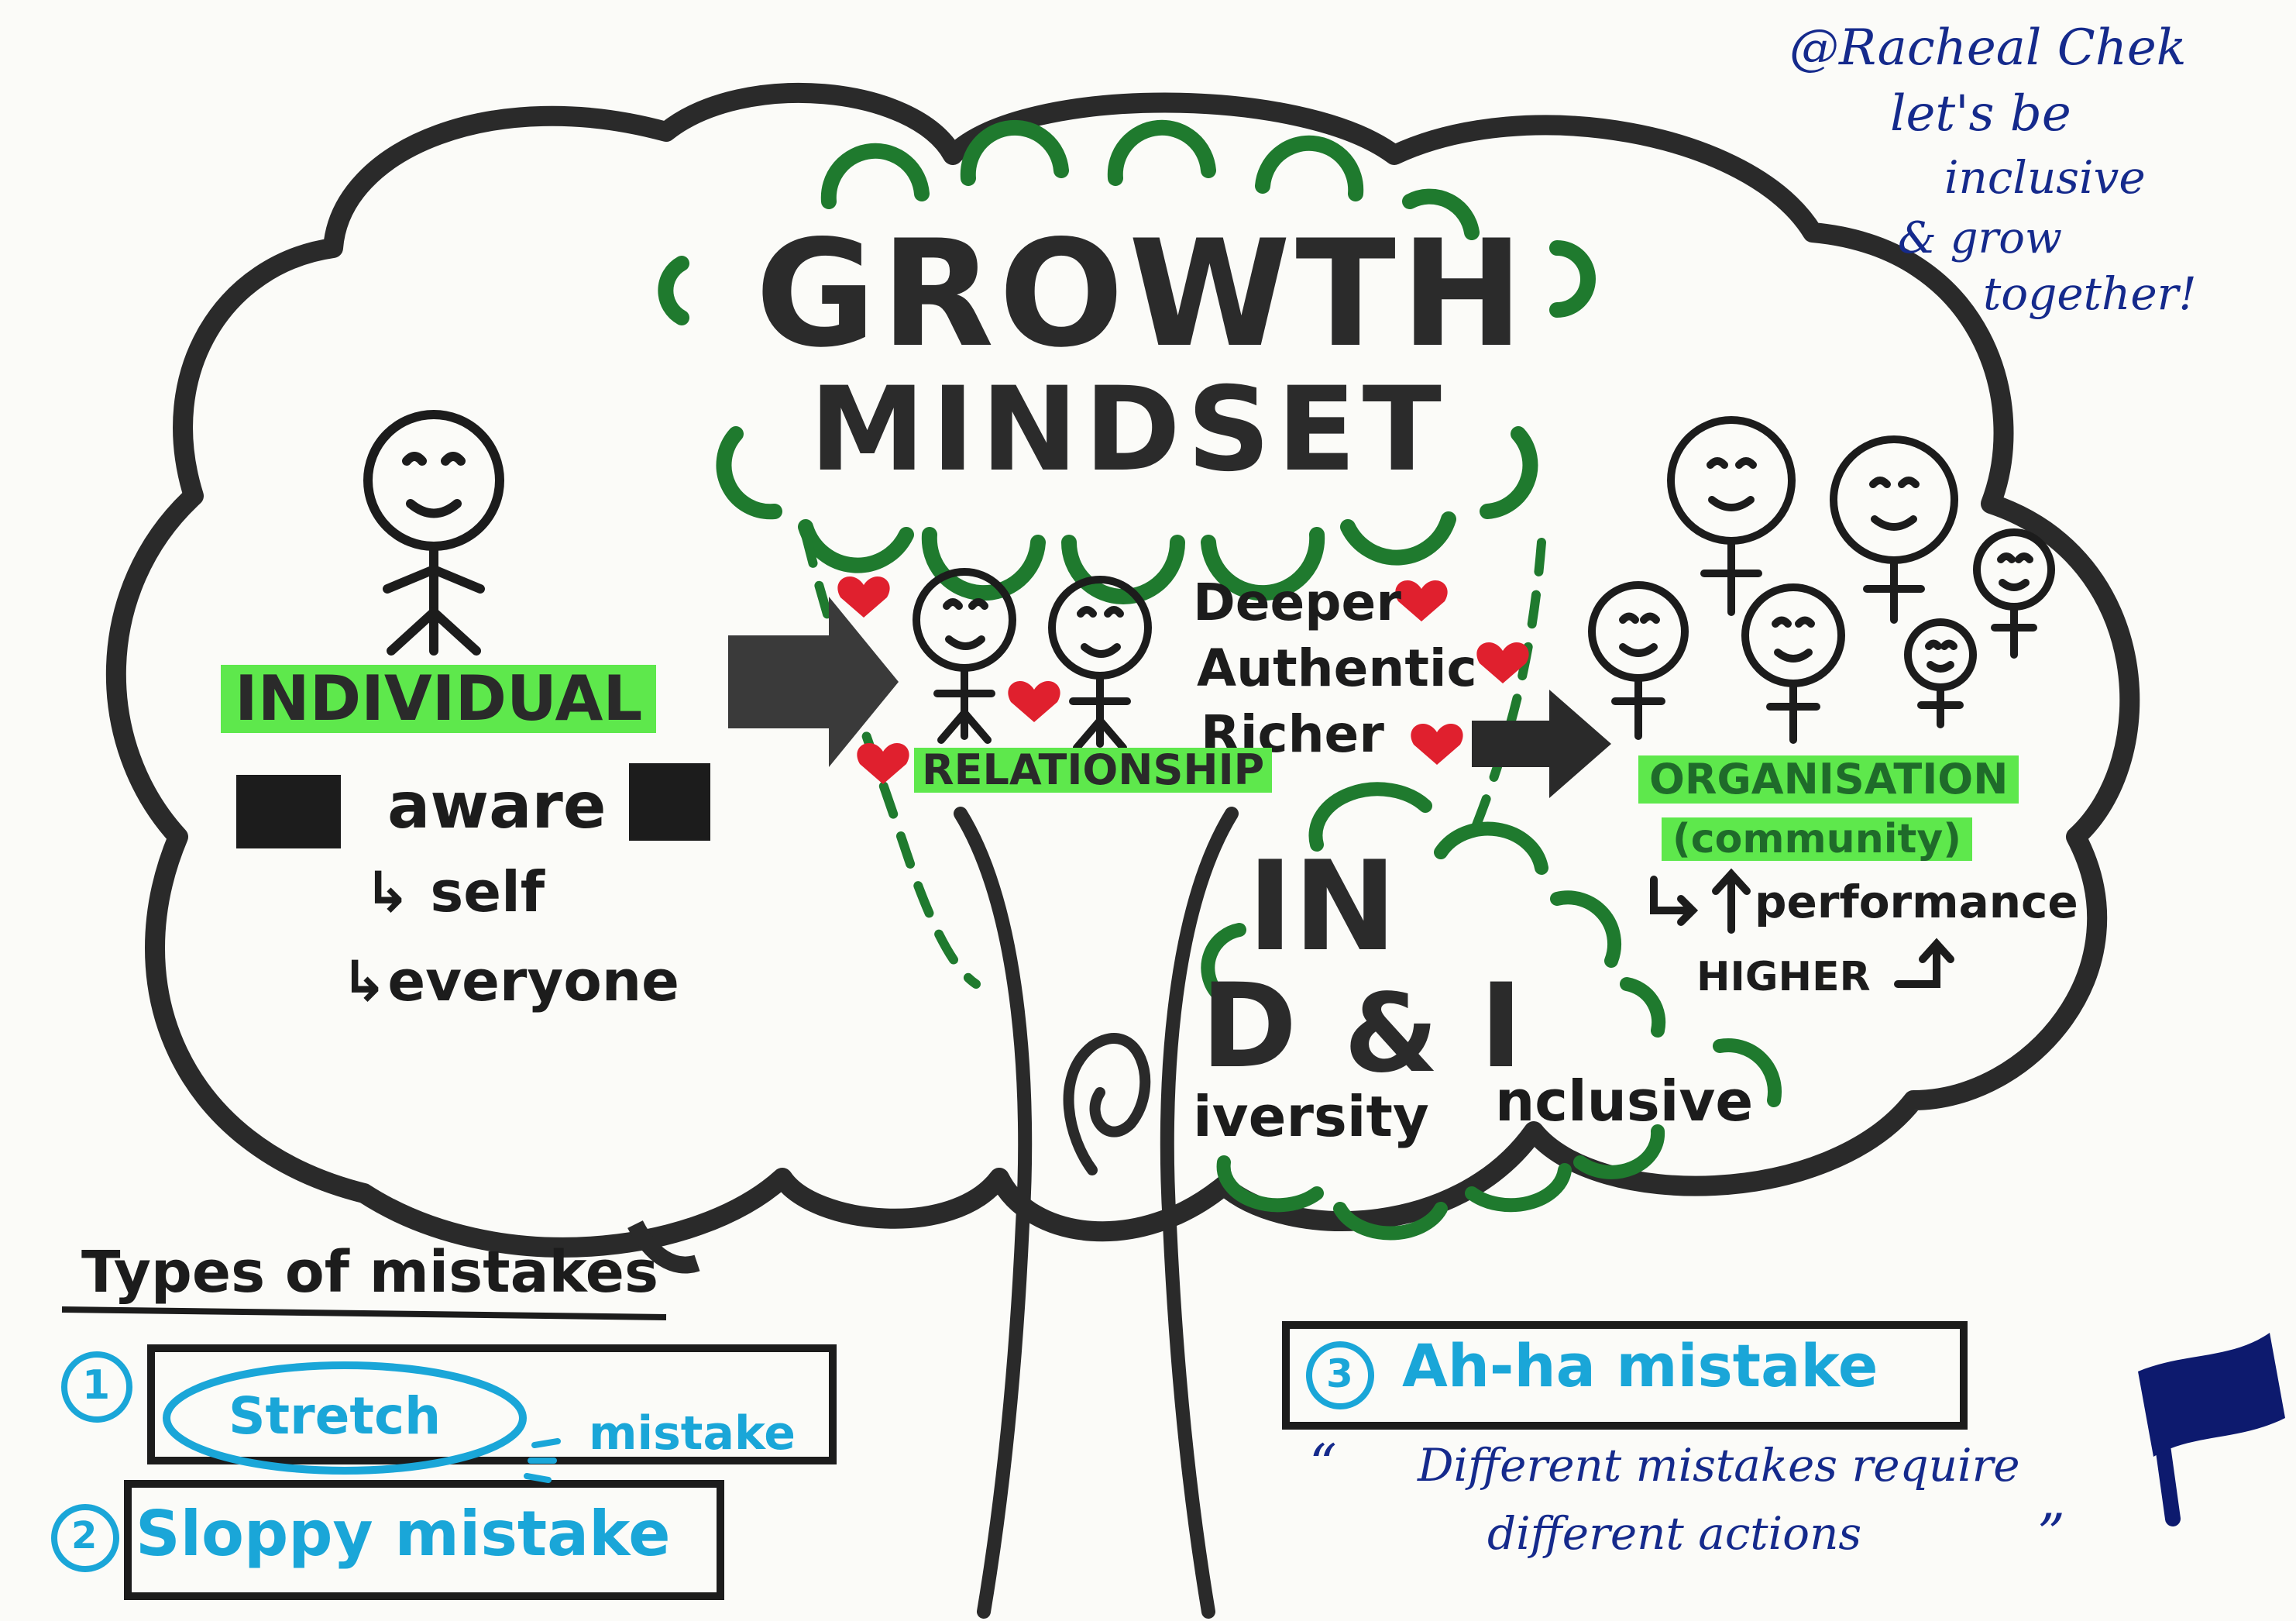 This screenshot has width=2296, height=1621. I want to click on everyone-text: ↳everyone, so click(510, 981).